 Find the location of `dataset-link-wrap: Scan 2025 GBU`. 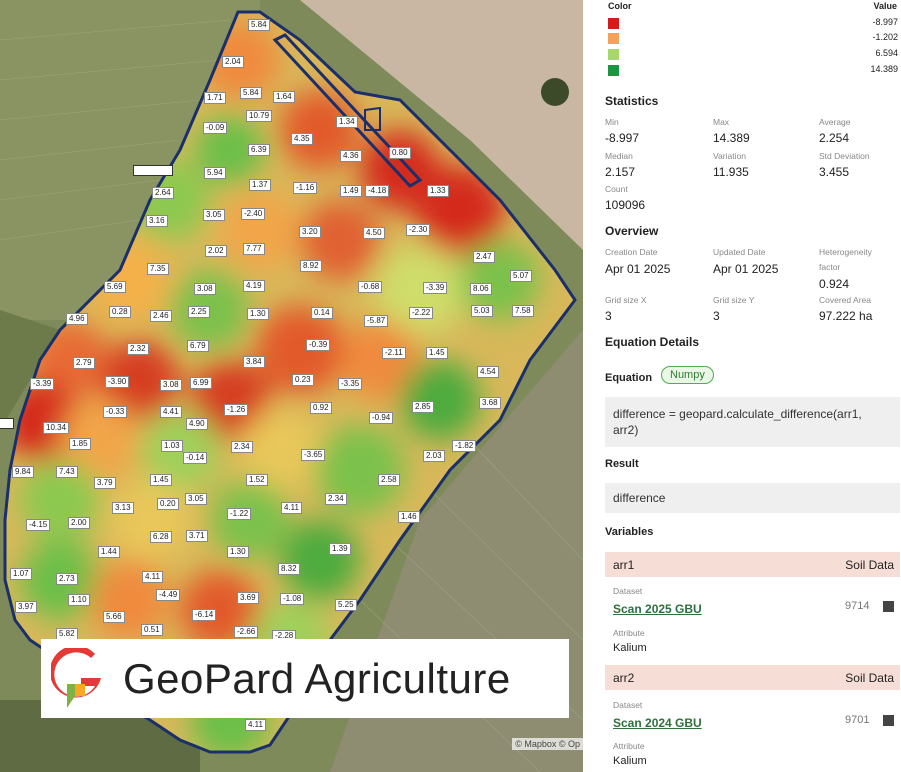

dataset-link-wrap: Scan 2025 GBU is located at coordinates (657, 609).